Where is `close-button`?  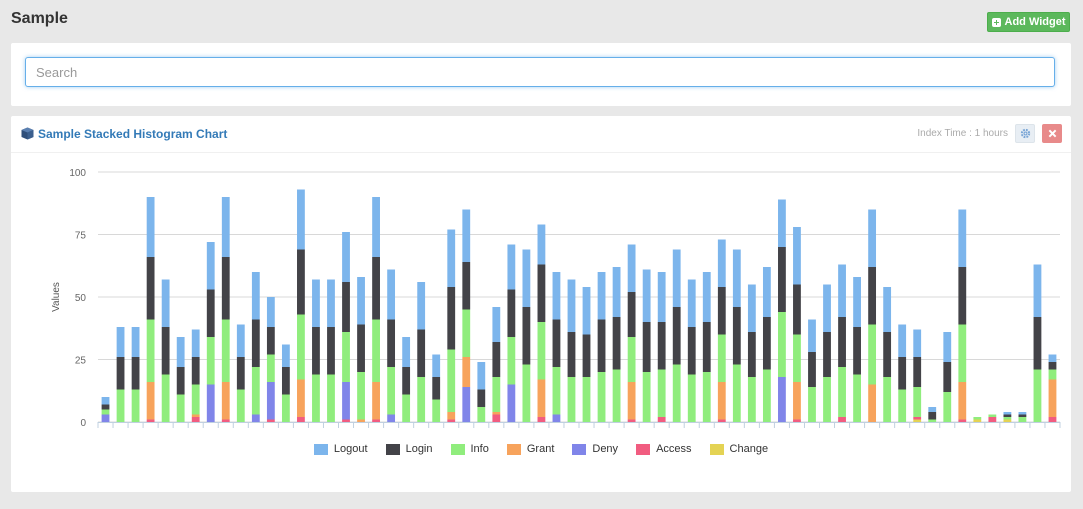
close-button is located at coordinates (1052, 133).